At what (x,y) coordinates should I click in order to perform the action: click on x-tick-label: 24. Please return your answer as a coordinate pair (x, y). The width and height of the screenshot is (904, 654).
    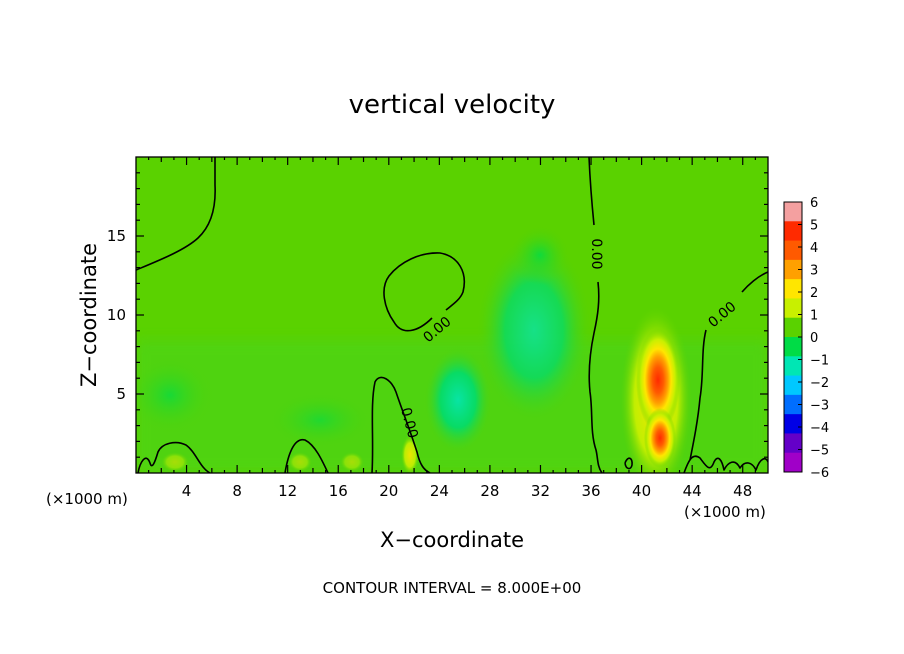
    Looking at the image, I should click on (439, 491).